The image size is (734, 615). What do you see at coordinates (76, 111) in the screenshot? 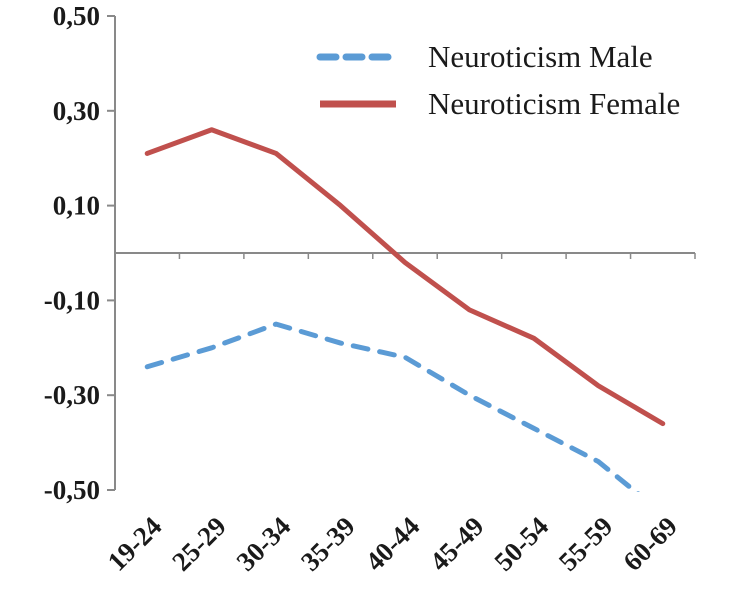
I see `y-tick-label: 0,30` at bounding box center [76, 111].